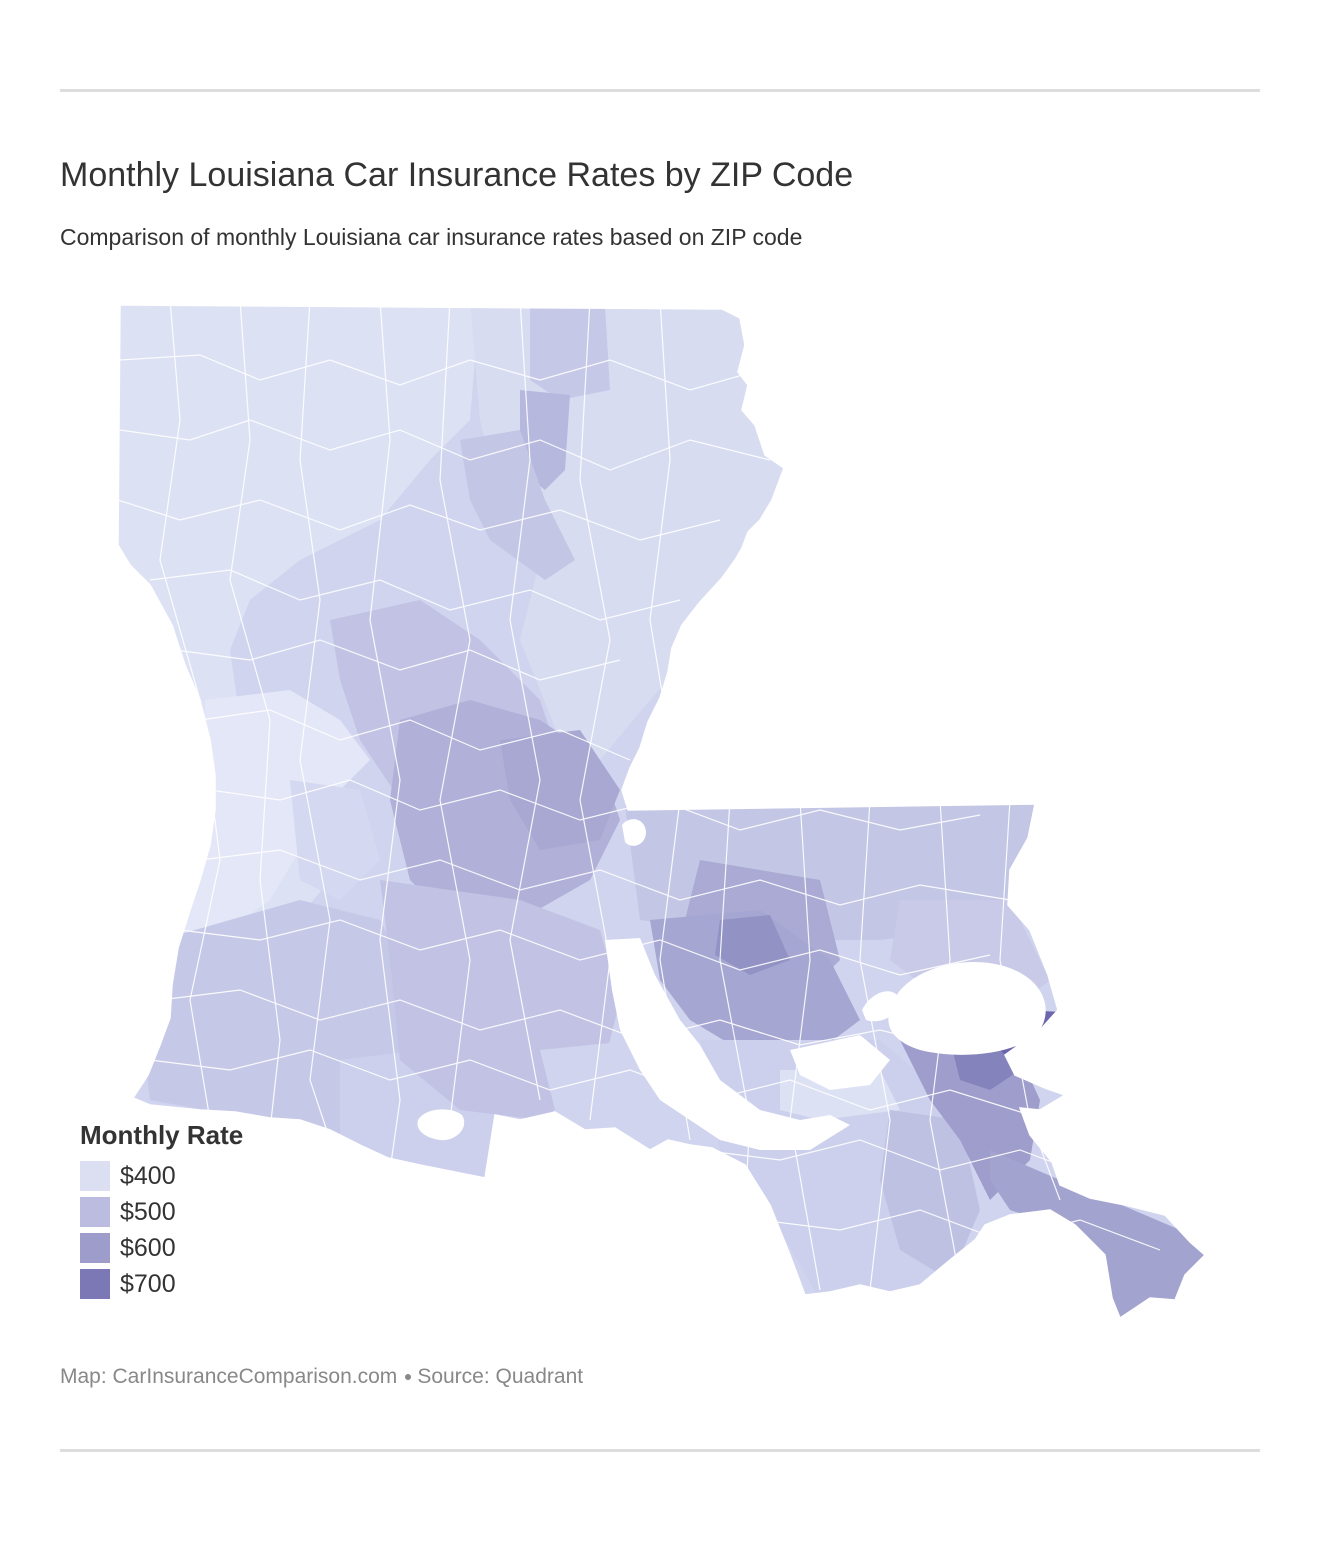  I want to click on map-legend: Monthly Rate $400 $500 $600 $700, so click(161, 1210).